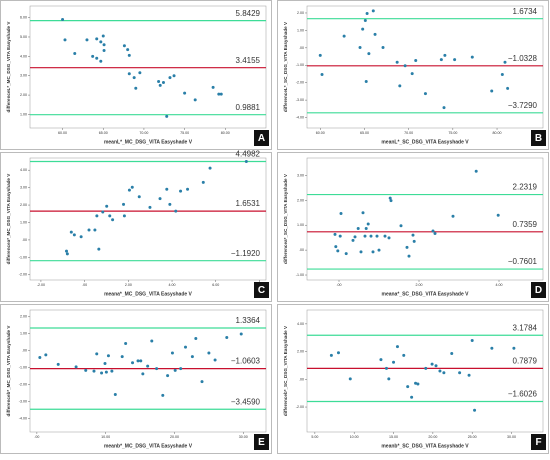  Describe the element at coordinates (419, 285) in the screenshot. I see `x-tick-label: 2.00` at that location.